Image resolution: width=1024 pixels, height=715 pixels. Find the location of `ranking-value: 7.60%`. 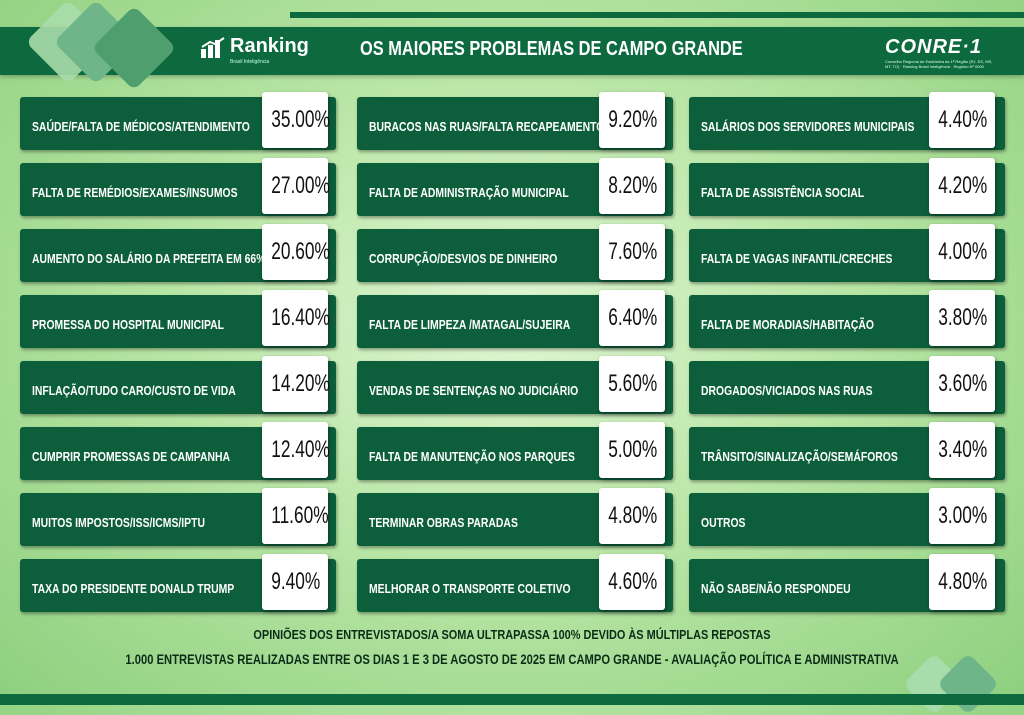

ranking-value: 7.60% is located at coordinates (633, 251).